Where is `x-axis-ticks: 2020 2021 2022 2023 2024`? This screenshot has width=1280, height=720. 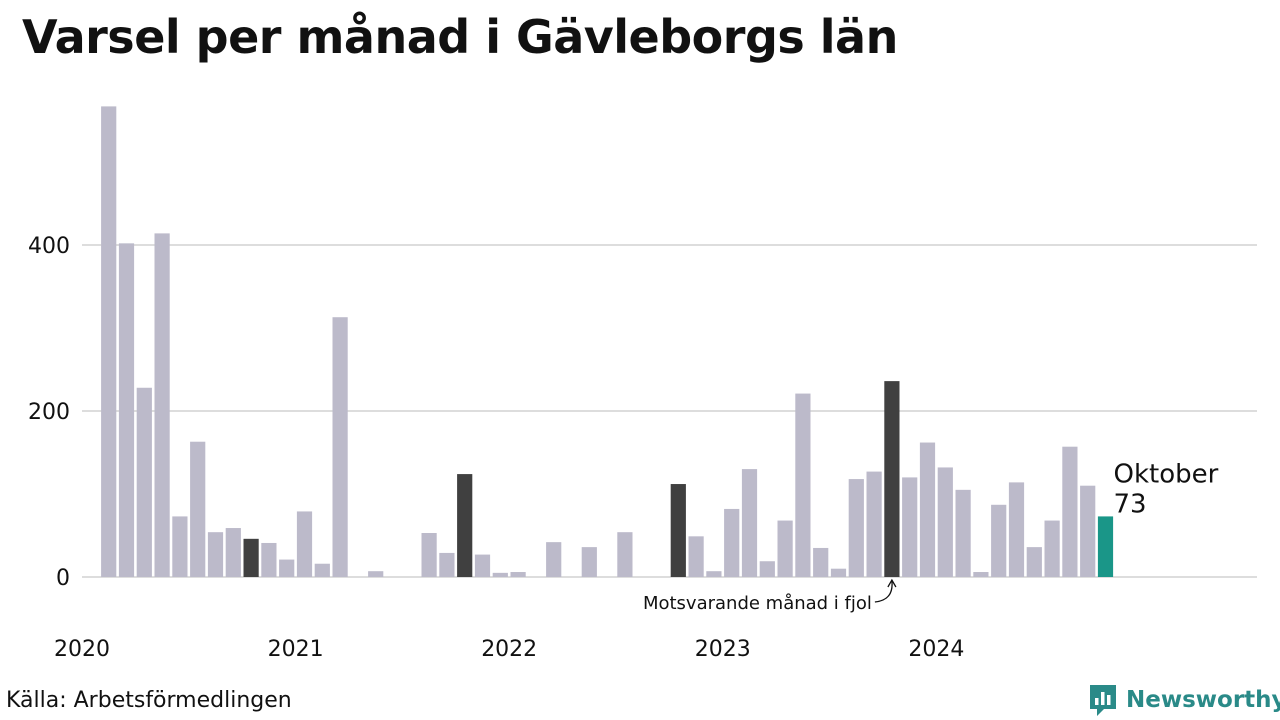
x-axis-ticks: 2020 2021 2022 2023 2024 is located at coordinates (509, 649).